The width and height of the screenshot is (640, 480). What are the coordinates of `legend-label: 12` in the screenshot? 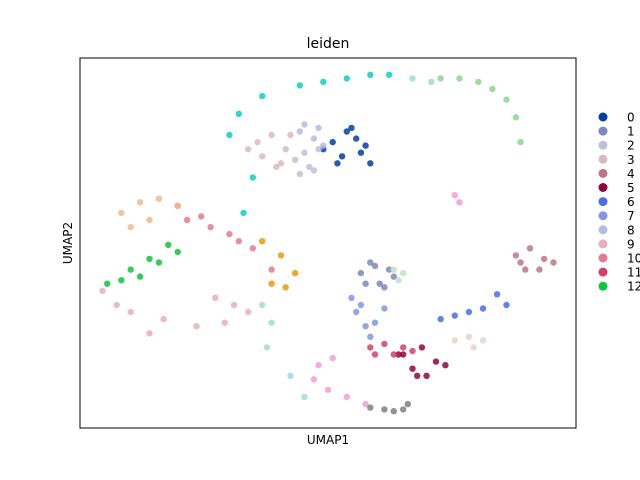 It's located at (633, 287).